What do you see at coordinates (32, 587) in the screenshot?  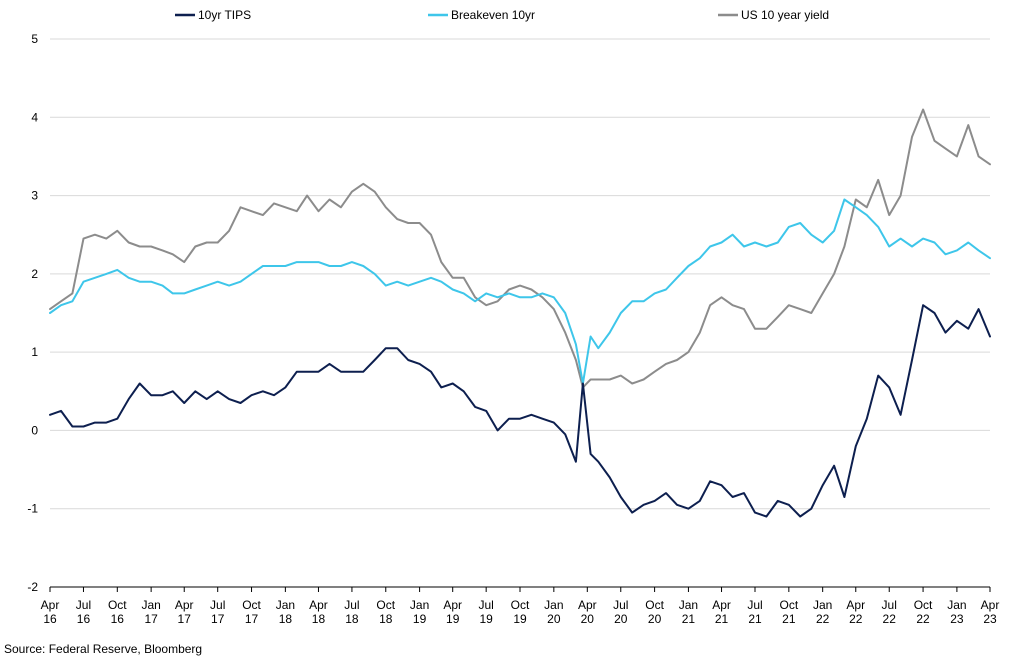 I see `y-tick-label: -2` at bounding box center [32, 587].